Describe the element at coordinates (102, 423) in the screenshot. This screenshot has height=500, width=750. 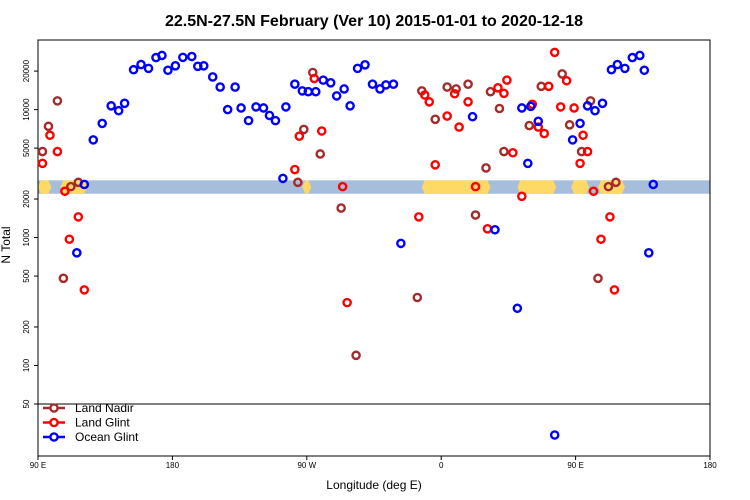
I see `legend-label: Land Glint` at that location.